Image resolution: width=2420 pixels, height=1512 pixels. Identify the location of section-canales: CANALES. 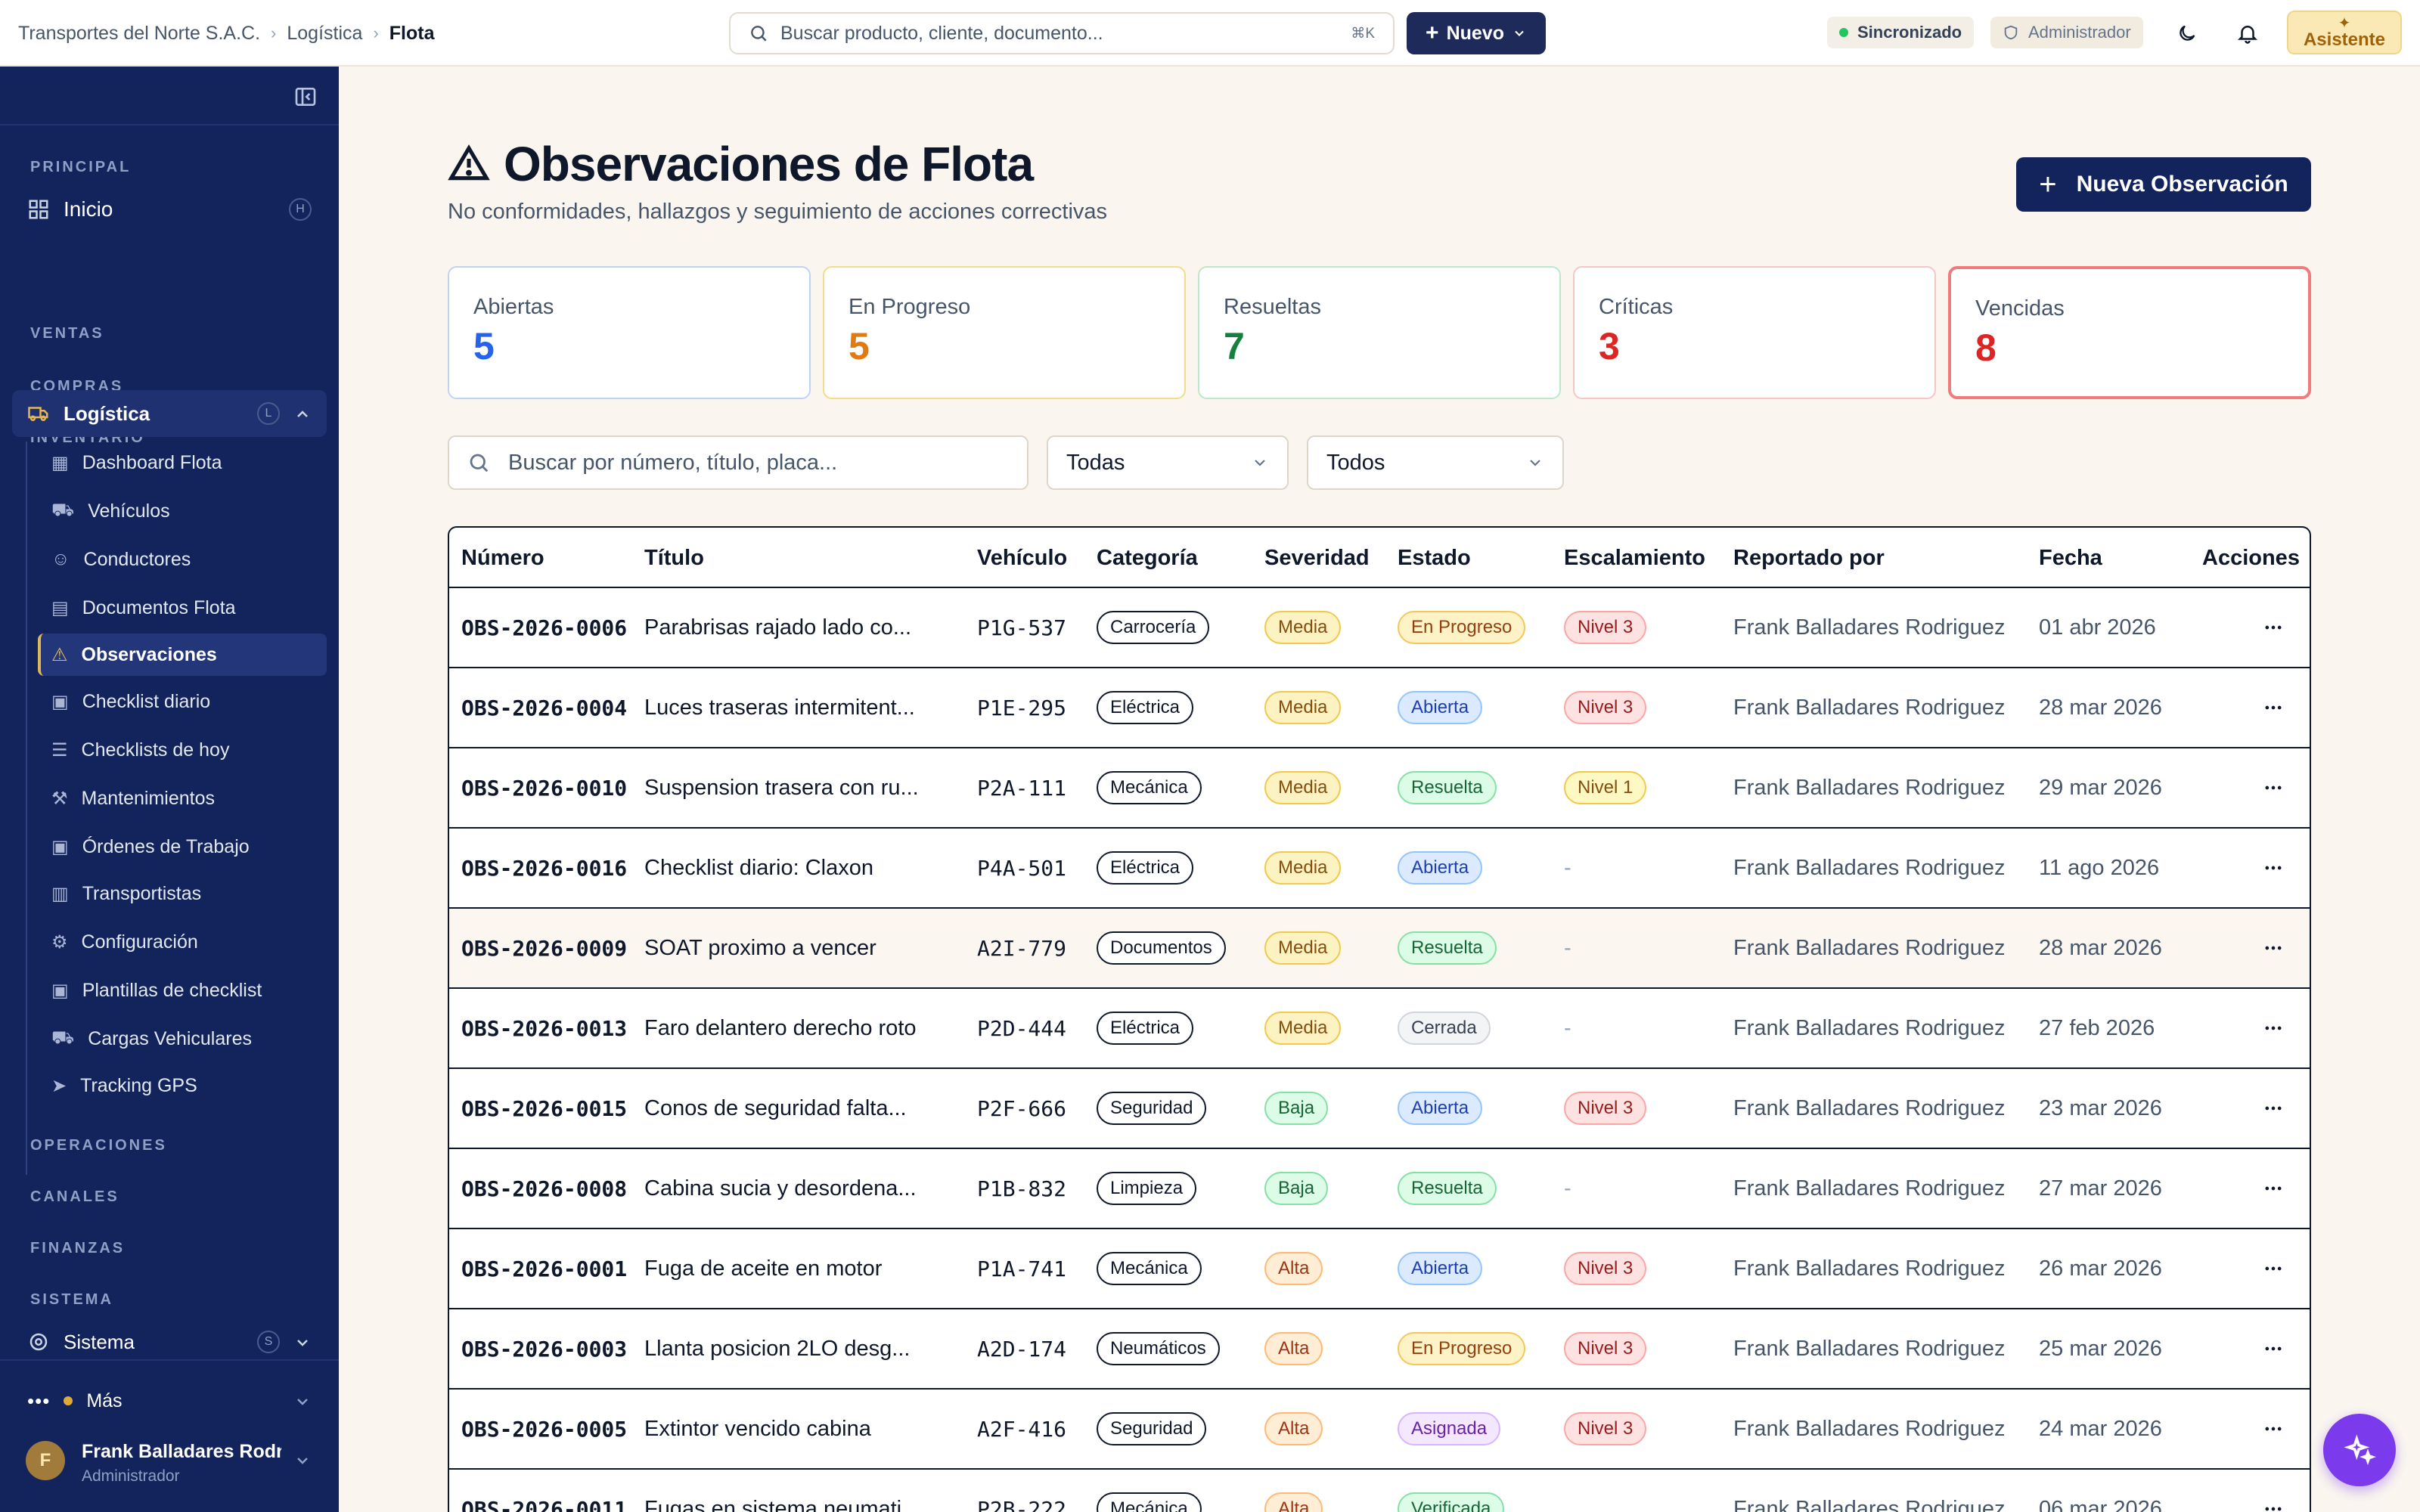
(74, 1196).